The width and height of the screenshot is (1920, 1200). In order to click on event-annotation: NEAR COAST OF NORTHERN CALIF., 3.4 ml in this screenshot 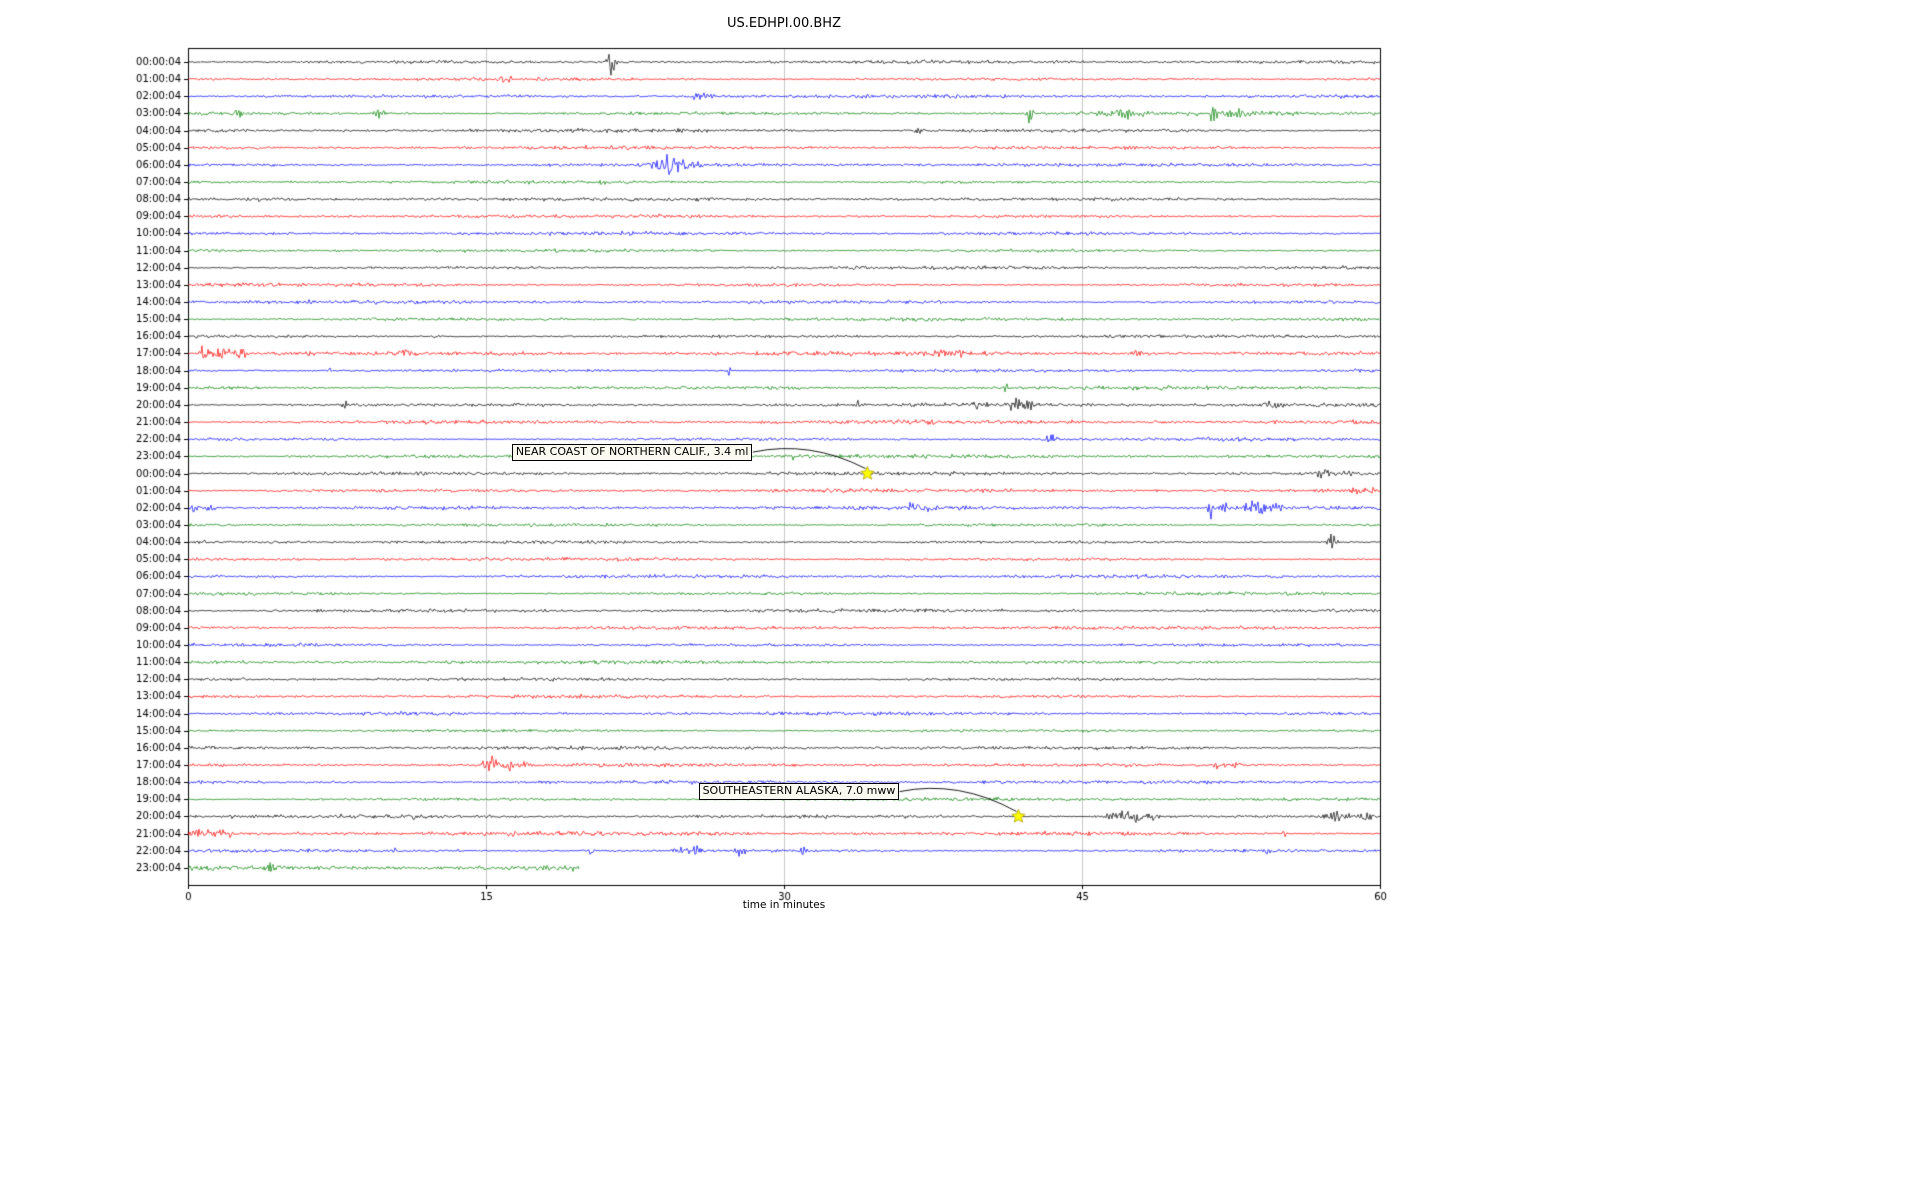, I will do `click(632, 452)`.